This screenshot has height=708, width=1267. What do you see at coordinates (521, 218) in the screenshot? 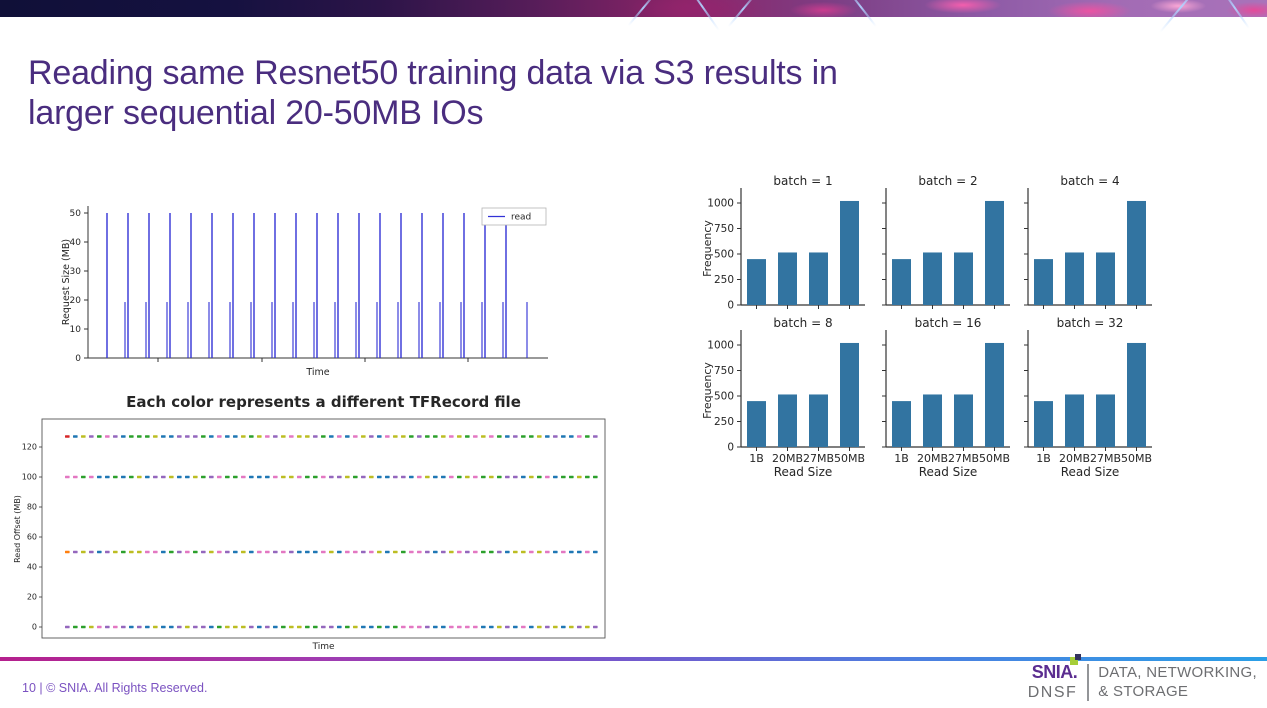
I see `legend-label: read` at bounding box center [521, 218].